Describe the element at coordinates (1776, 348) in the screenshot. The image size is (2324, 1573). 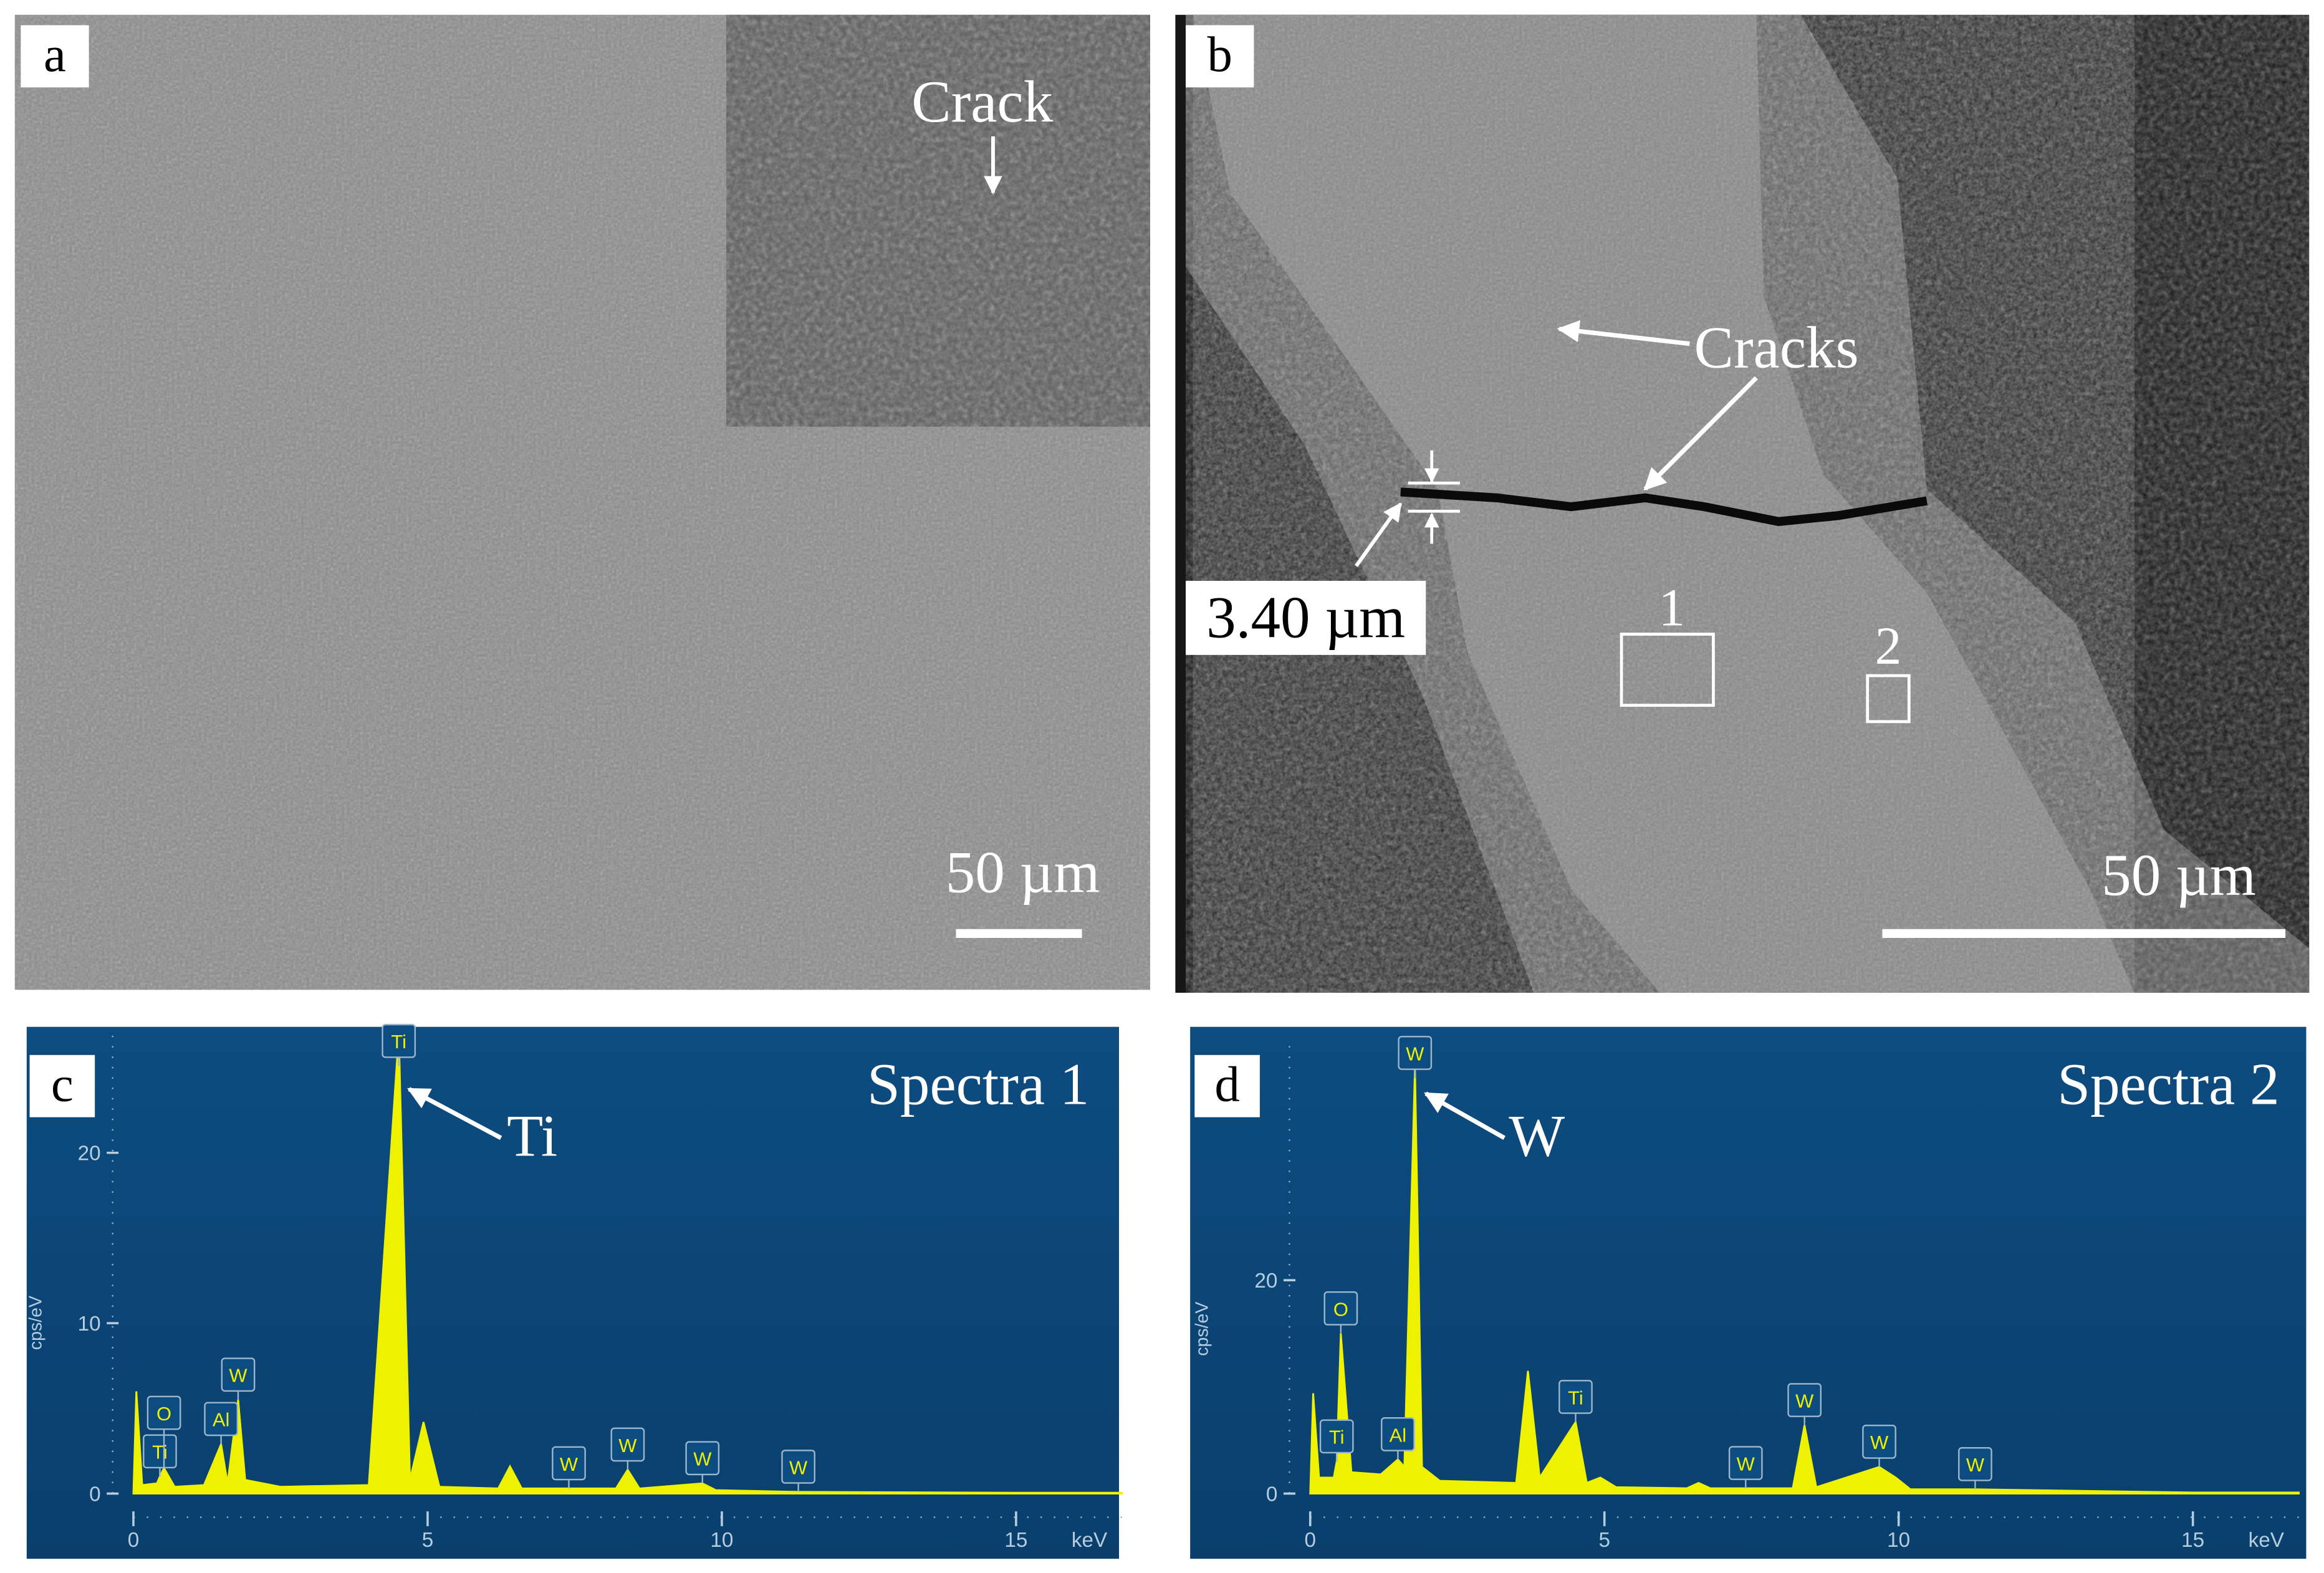
I see `annotation: Cracks` at that location.